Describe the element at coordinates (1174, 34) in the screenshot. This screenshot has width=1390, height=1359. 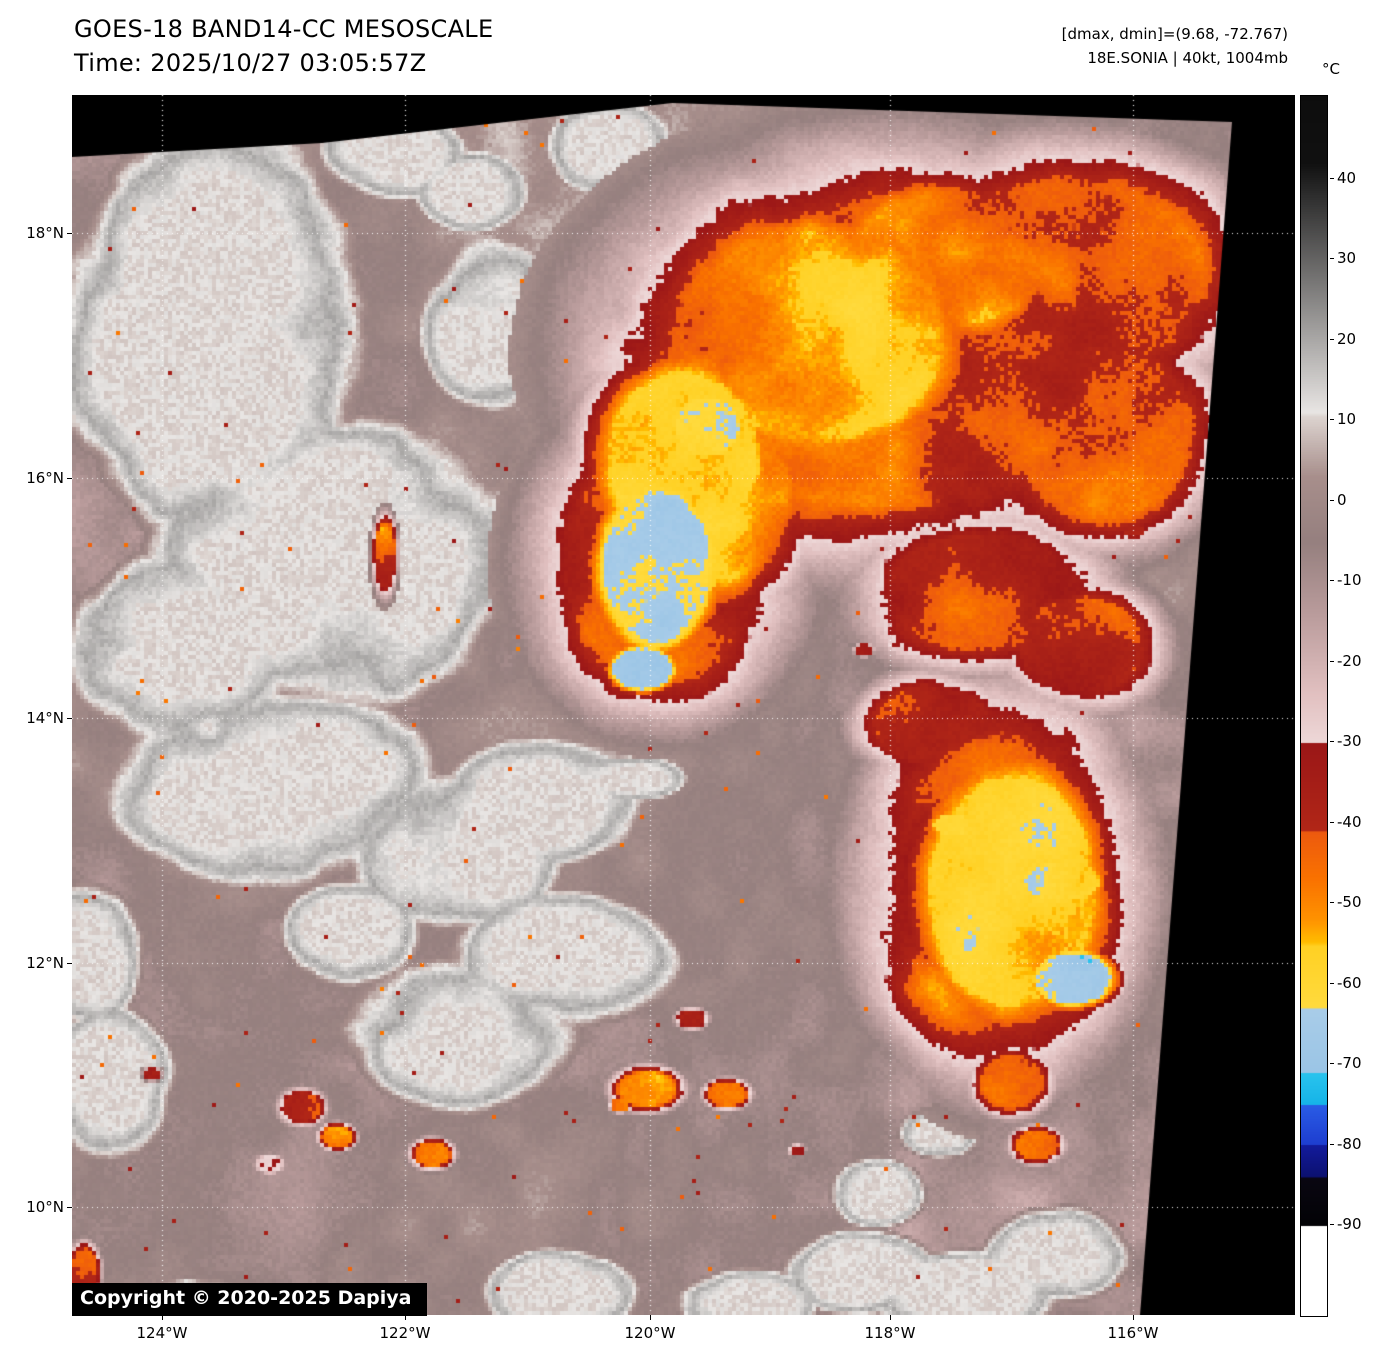
I see `dmax-dmin-label: [dmax, dmin]=(9.68, -72.767)` at that location.